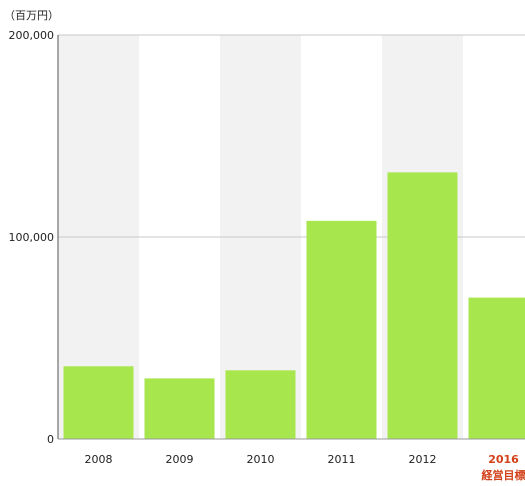 The height and width of the screenshot is (486, 525). What do you see at coordinates (31, 15) in the screenshot?
I see `y-axis-label: （百万円）` at bounding box center [31, 15].